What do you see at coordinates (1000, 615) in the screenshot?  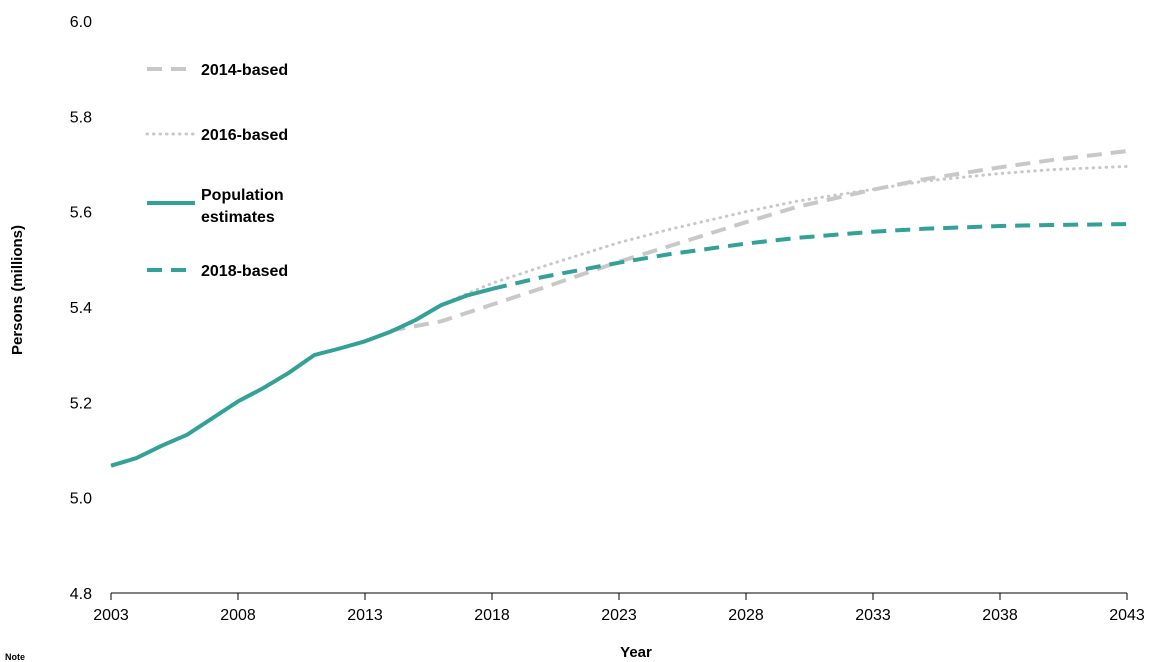 I see `x-tick-label: 2038` at bounding box center [1000, 615].